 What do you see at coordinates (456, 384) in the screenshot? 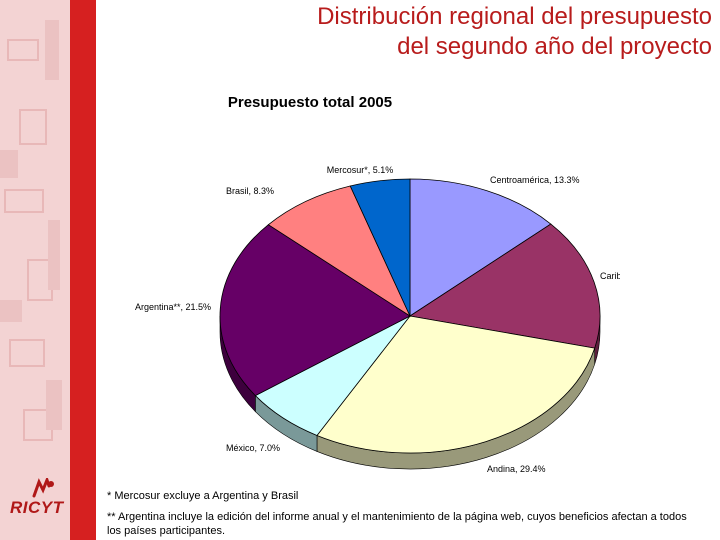
I see `pie-slice-andina` at bounding box center [456, 384].